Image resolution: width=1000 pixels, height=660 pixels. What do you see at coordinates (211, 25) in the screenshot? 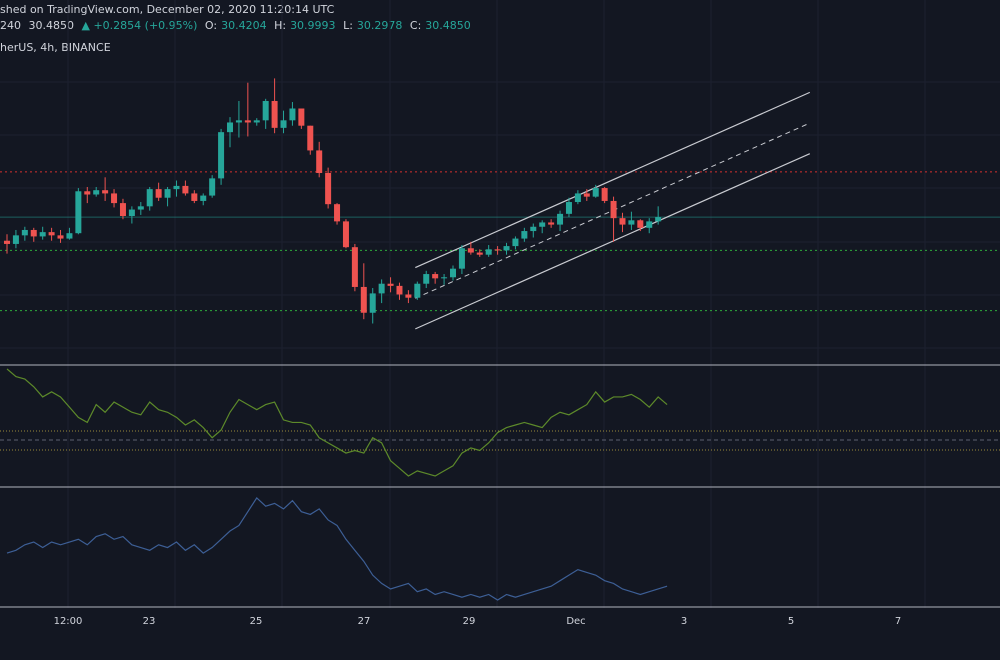
I see `open-label: O:` at bounding box center [211, 25].